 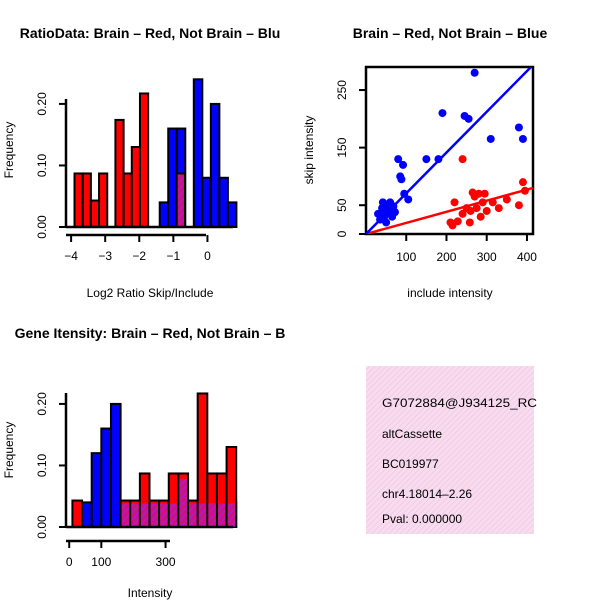 What do you see at coordinates (105, 256) in the screenshot?
I see `ratio-xtick-label-1: −3` at bounding box center [105, 256].